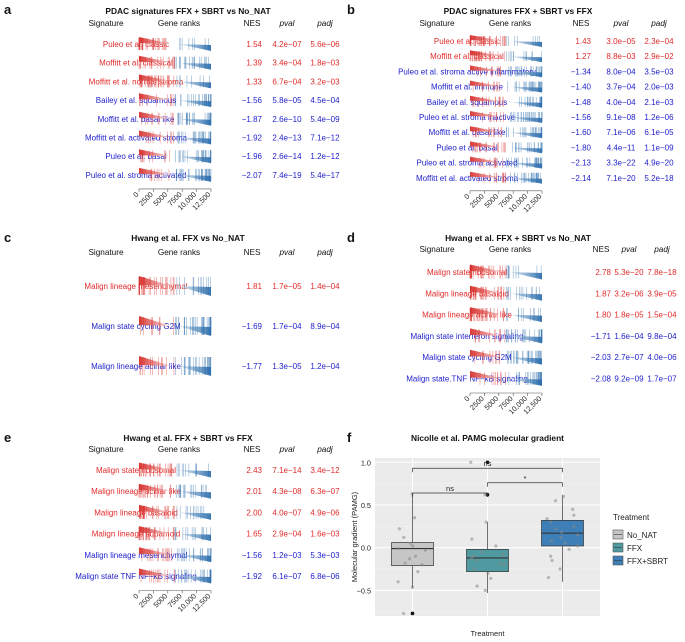 The width and height of the screenshot is (685, 642). What do you see at coordinates (659, 178) in the screenshot?
I see `padj-value: 5.2e−18` at bounding box center [659, 178].